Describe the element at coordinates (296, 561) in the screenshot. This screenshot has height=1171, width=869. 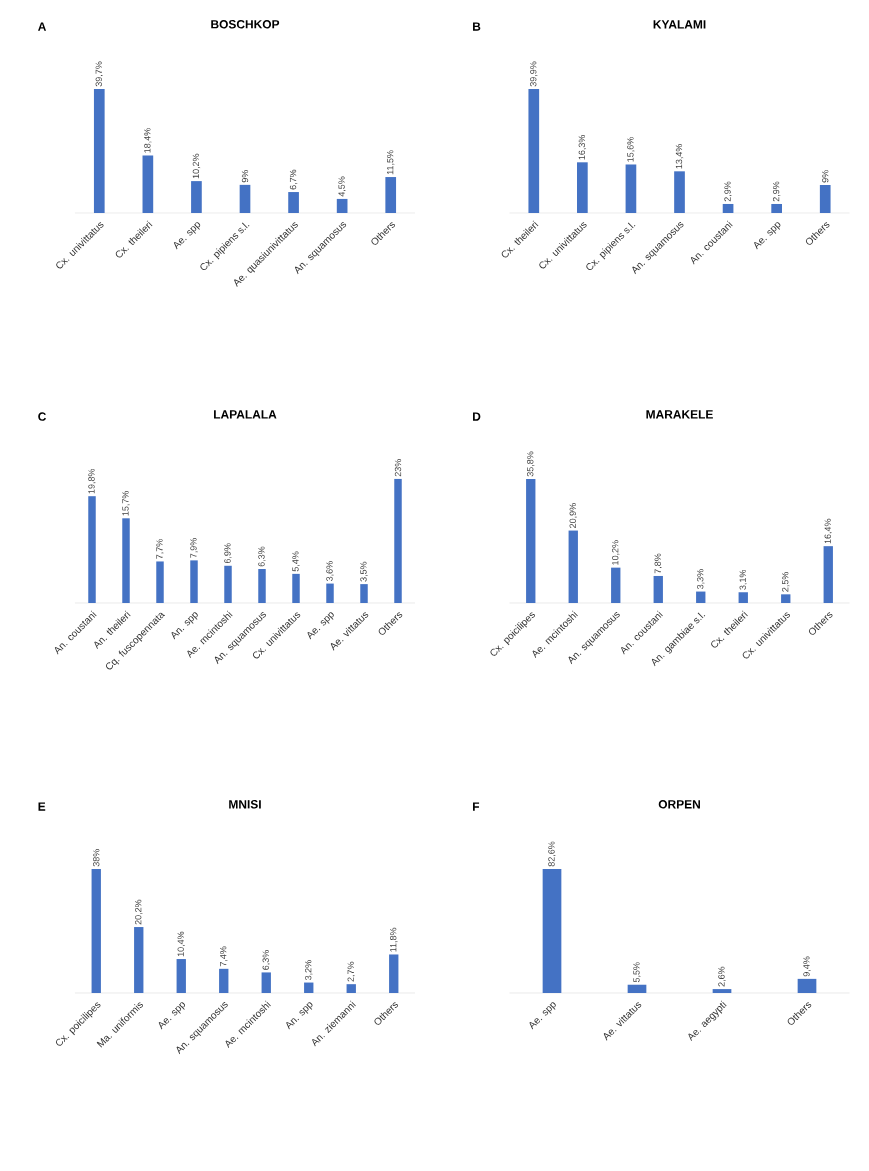
I see `data-label: 5,4%` at that location.